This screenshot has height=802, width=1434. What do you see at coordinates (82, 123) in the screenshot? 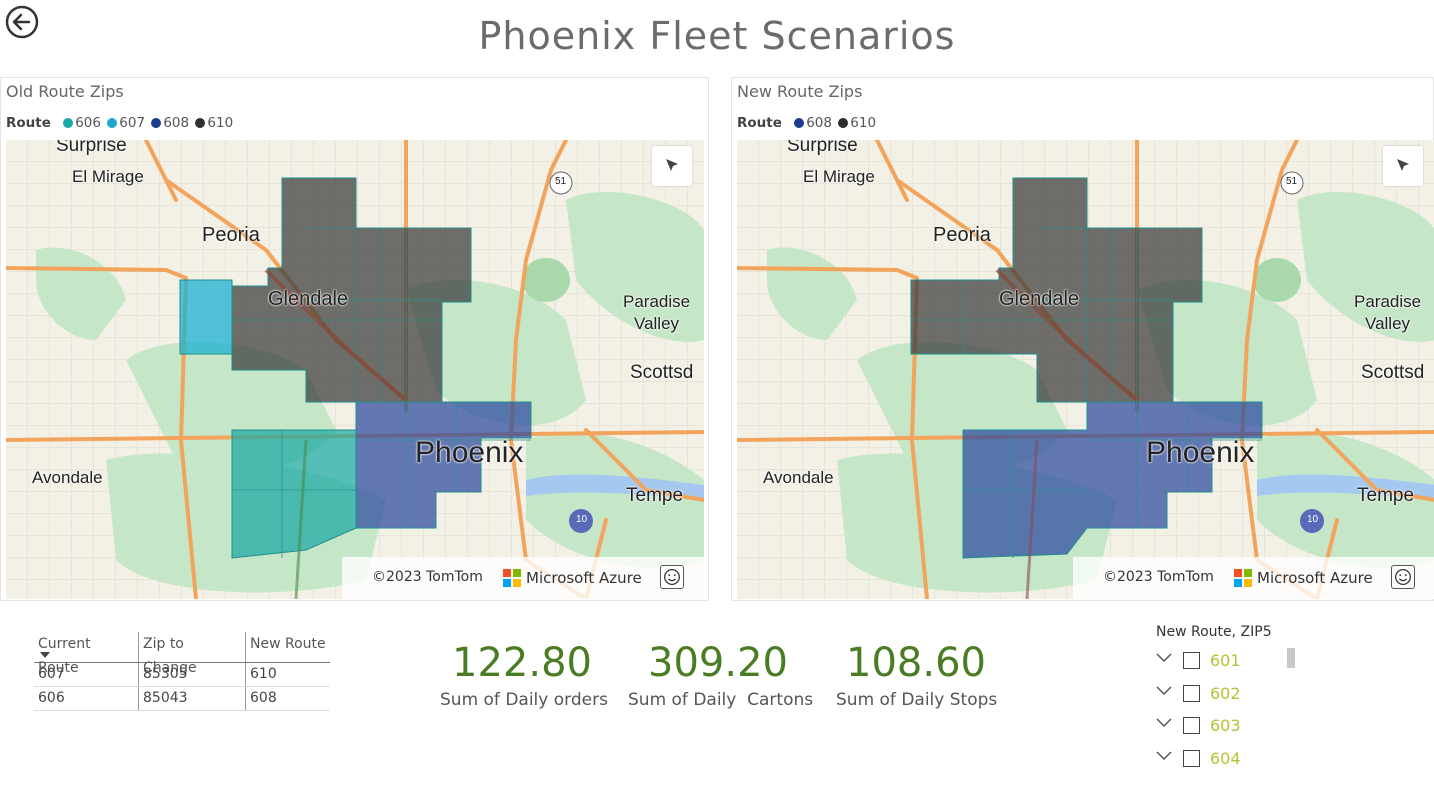
I see `legend-item-606: 606` at bounding box center [82, 123].